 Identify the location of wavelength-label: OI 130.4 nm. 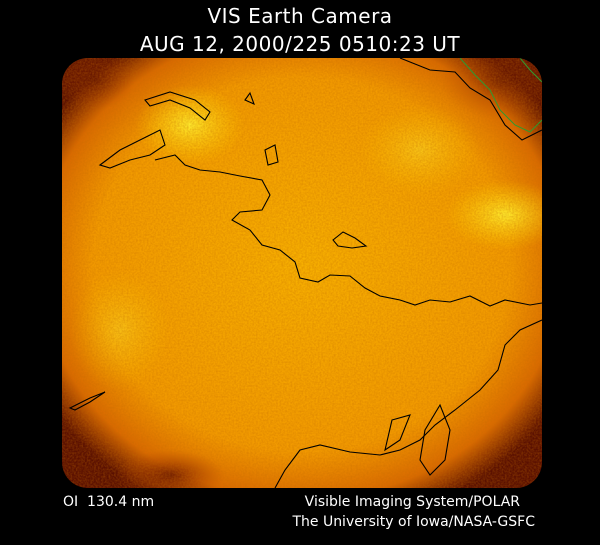
(108, 502).